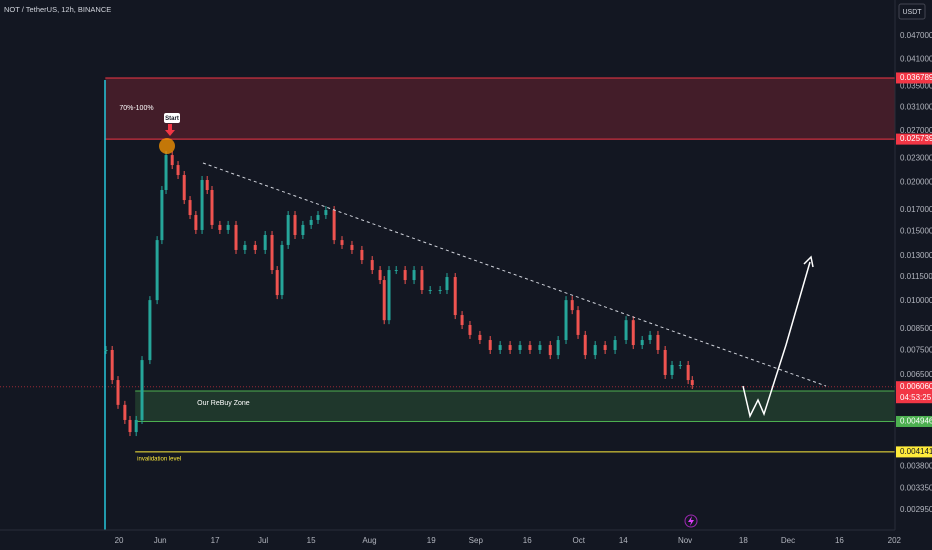 Image resolution: width=932 pixels, height=550 pixels. Describe the element at coordinates (776, 340) in the screenshot. I see `projection-arrow` at that location.